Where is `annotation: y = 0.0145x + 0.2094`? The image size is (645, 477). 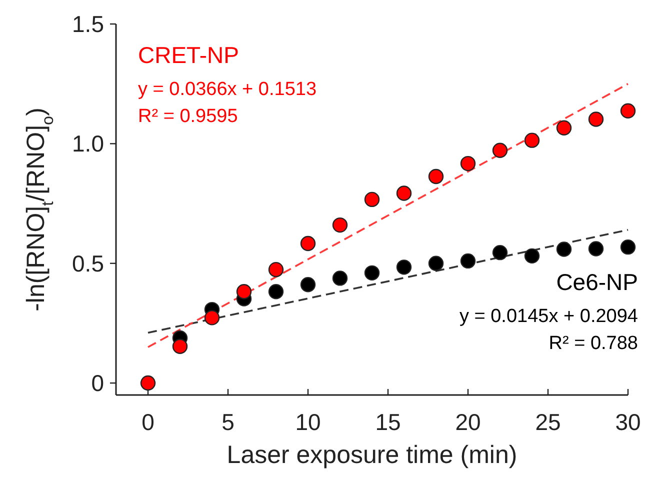 annotation: y = 0.0145x + 0.2094 is located at coordinates (548, 316).